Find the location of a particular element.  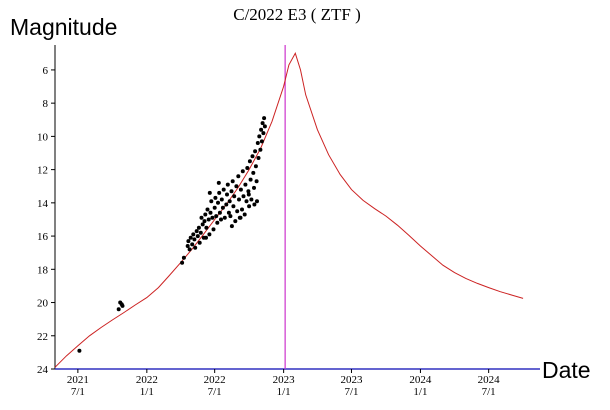

y-tick-label: 10 is located at coordinates (43, 137).